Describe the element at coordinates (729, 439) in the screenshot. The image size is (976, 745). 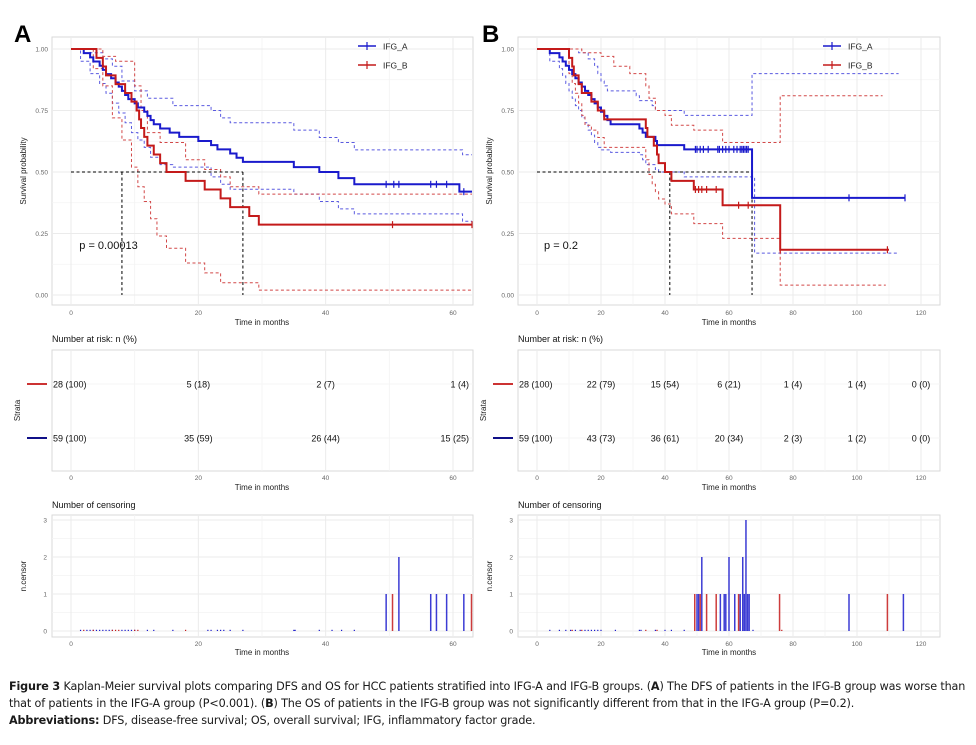
I see `risk-count: 20 (34)` at that location.